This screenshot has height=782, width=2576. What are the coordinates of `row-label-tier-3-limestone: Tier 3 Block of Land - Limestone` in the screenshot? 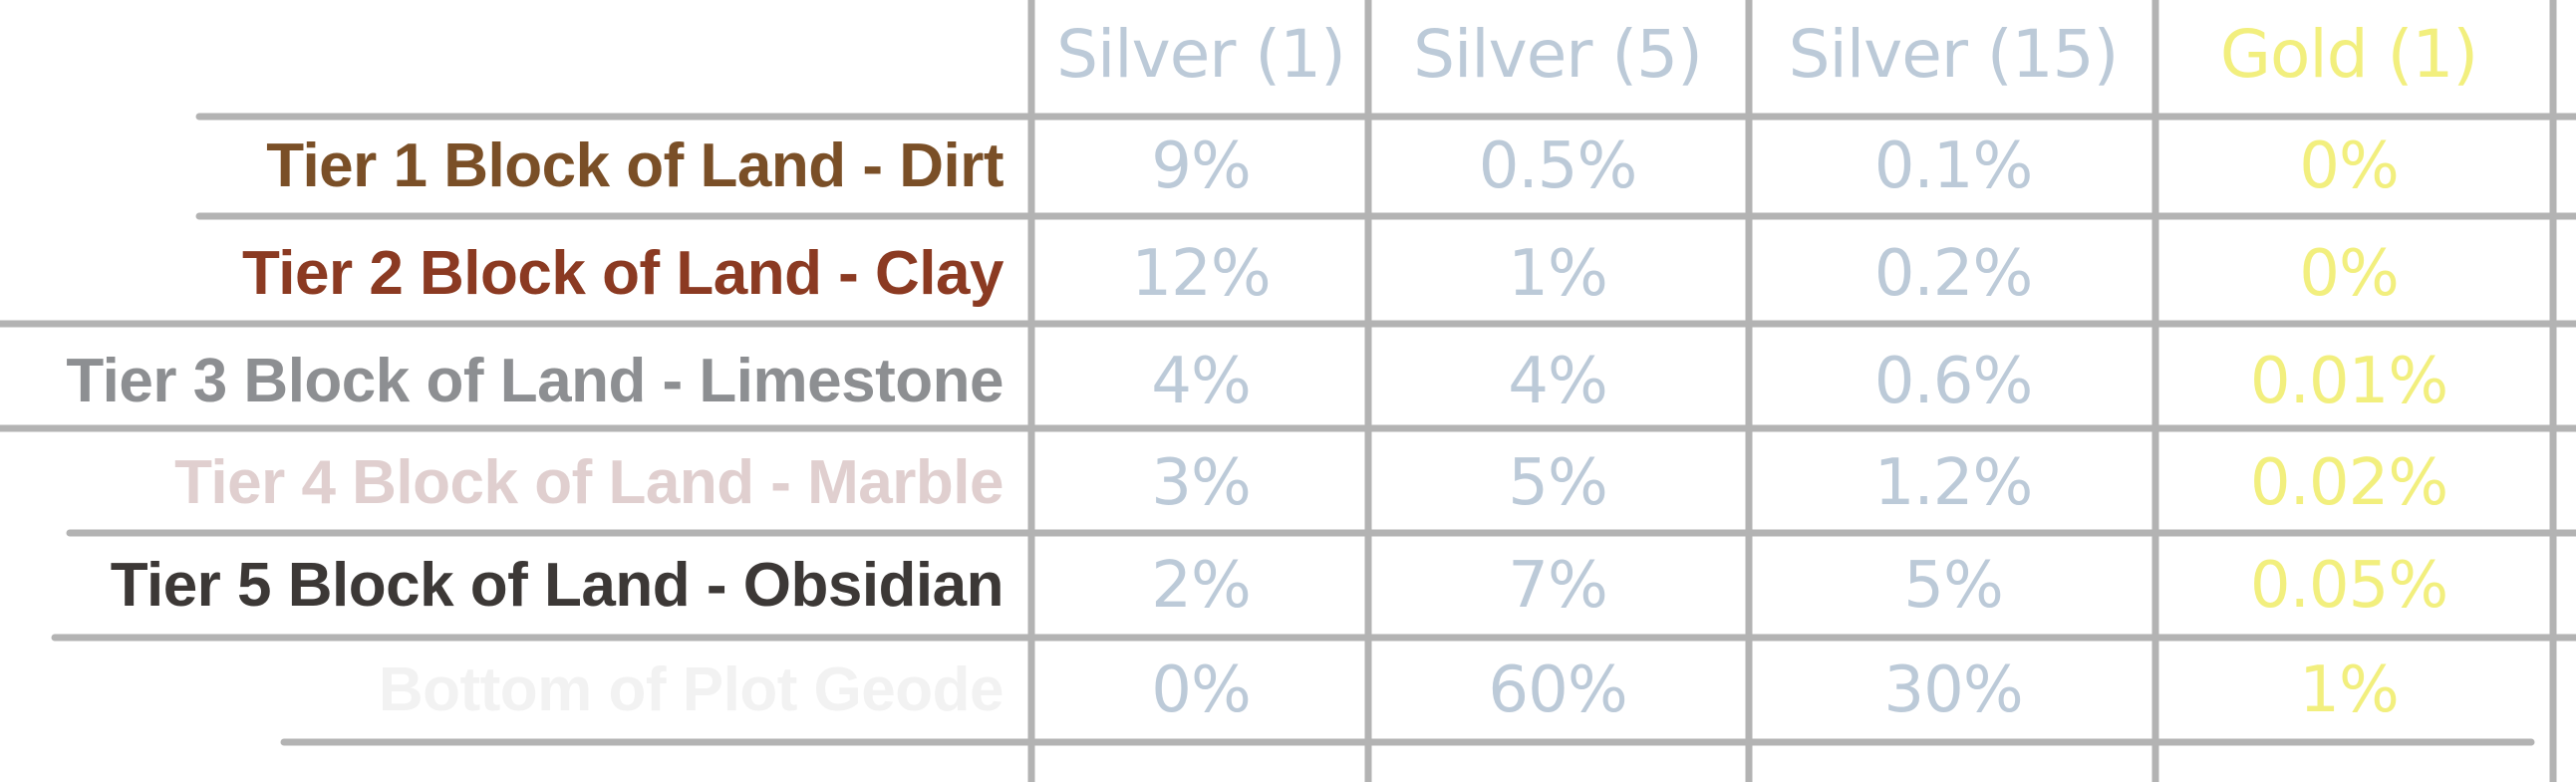 It's located at (534, 381).